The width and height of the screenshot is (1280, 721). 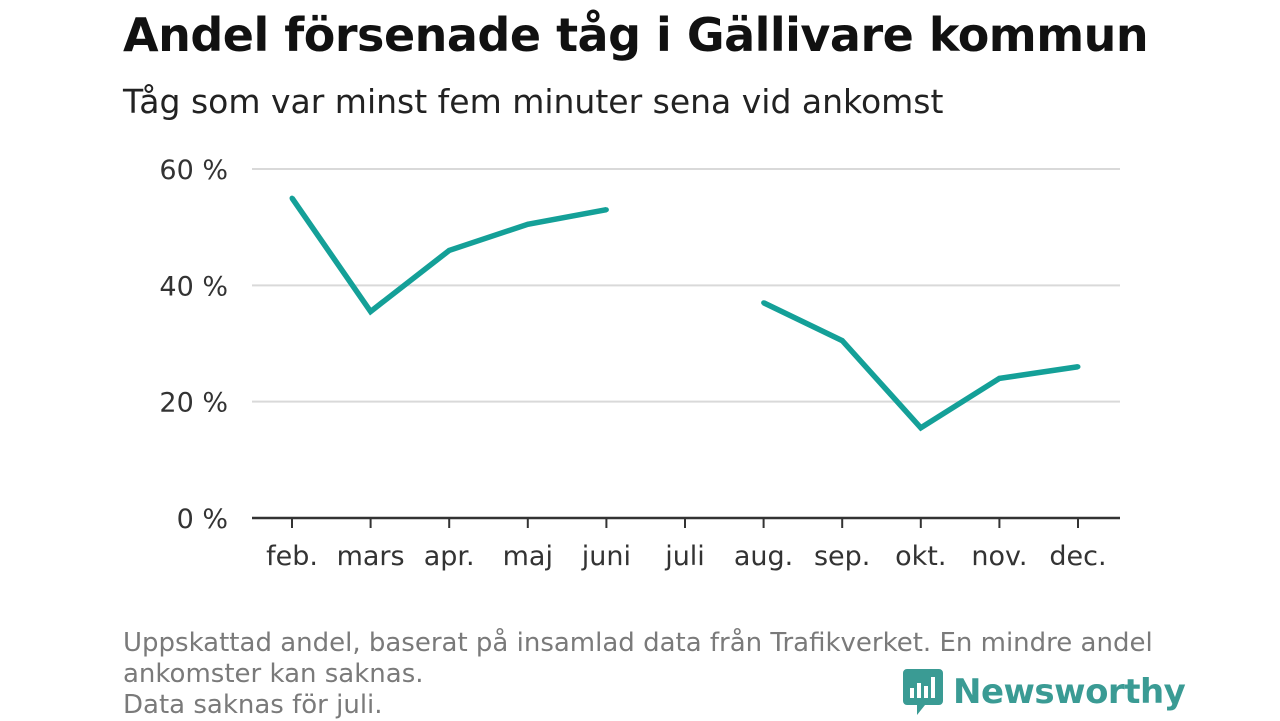 What do you see at coordinates (999, 556) in the screenshot?
I see `x-tick-label: nov.` at bounding box center [999, 556].